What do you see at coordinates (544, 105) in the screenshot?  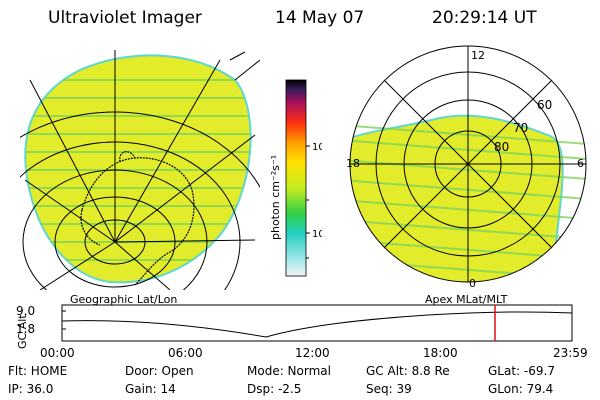 I see `lat-label-60: 60` at bounding box center [544, 105].